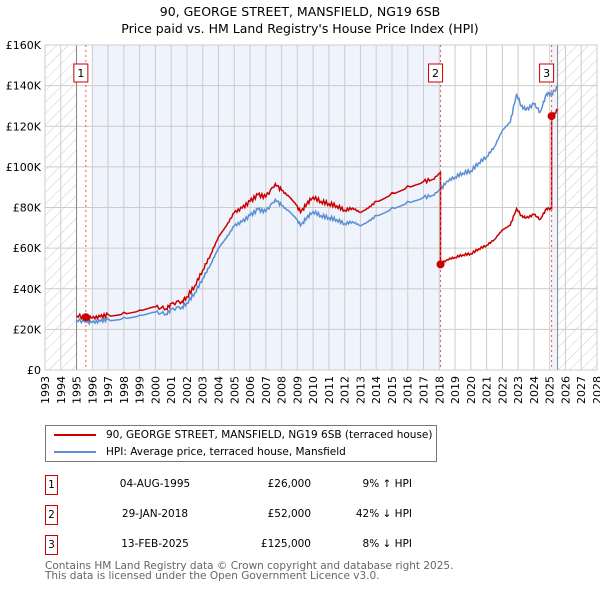 The image size is (600, 590). I want to click on x-tick-label: 2008, so click(282, 390).